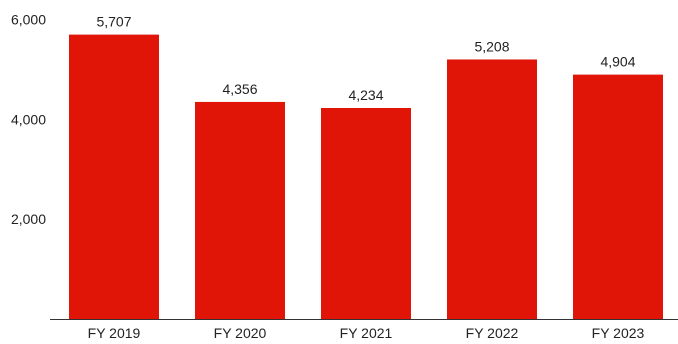 This screenshot has height=344, width=678. Describe the element at coordinates (365, 95) in the screenshot. I see `bar-value-label: 4,234` at that location.